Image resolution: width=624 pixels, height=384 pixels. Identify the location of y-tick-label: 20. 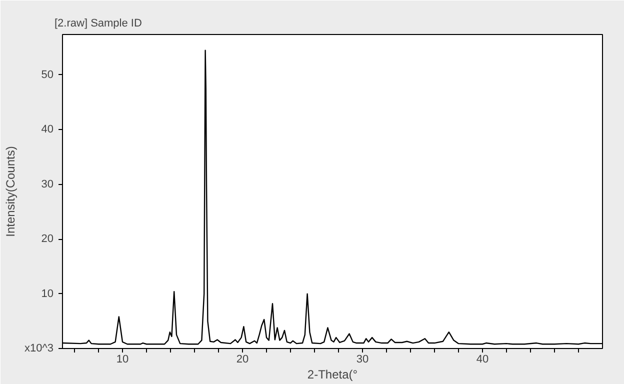
(47, 239).